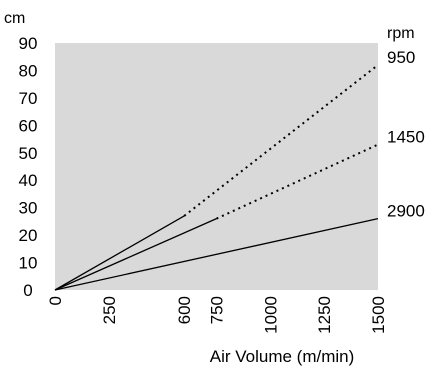 This screenshot has height=370, width=448. I want to click on x-tick-label: 1250, so click(324, 315).